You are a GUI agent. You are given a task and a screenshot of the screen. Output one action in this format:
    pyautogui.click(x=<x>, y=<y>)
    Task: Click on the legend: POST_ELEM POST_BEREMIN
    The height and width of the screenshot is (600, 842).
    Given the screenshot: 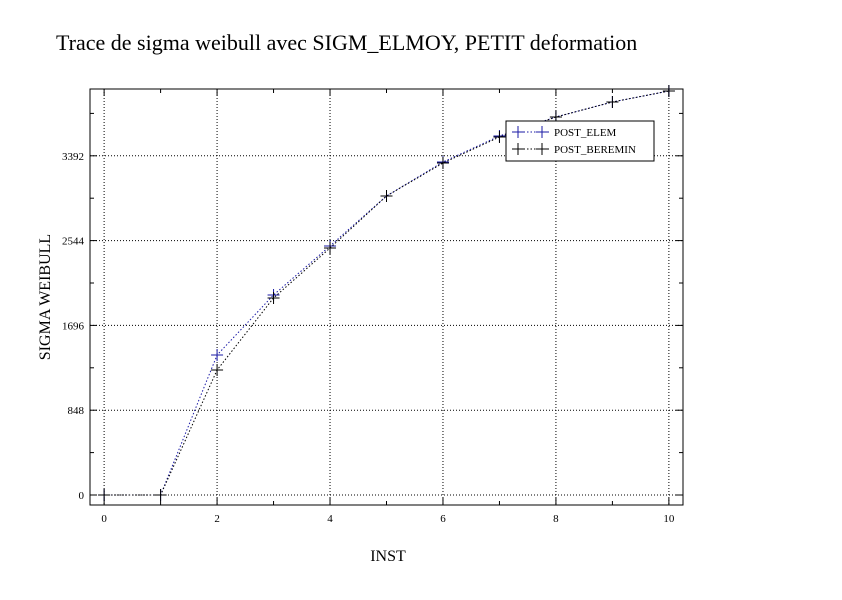 What is the action you would take?
    pyautogui.click(x=580, y=141)
    